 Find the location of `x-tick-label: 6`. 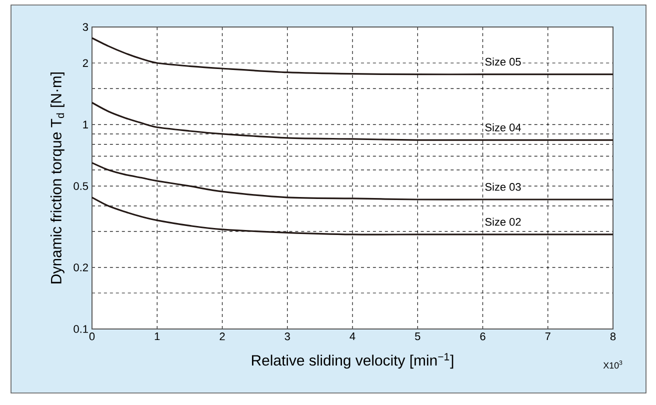

x-tick-label: 6 is located at coordinates (483, 336).